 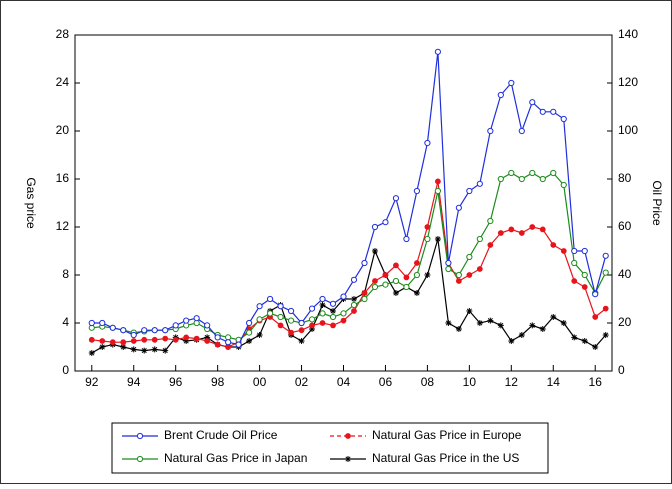 I want to click on y-tick-label: 8, so click(x=65, y=274).